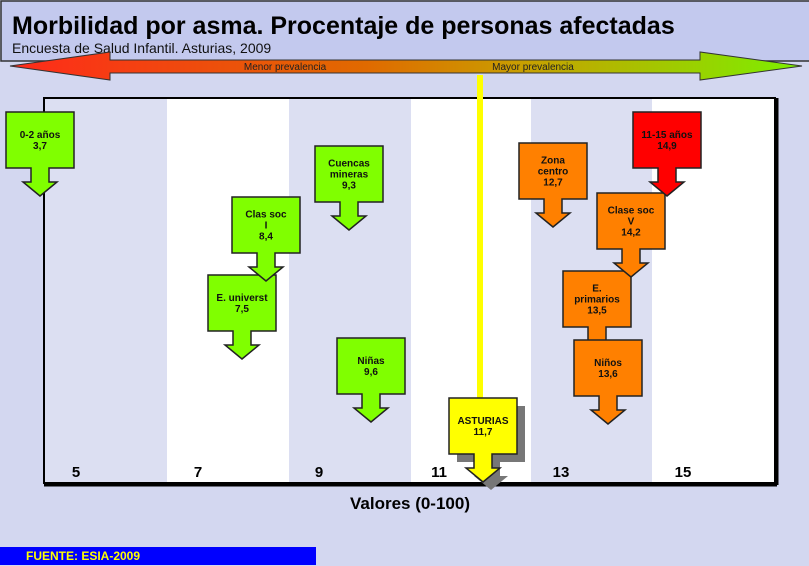 This screenshot has width=809, height=566. What do you see at coordinates (608, 374) in the screenshot?
I see `arrow-value: 13,6` at bounding box center [608, 374].